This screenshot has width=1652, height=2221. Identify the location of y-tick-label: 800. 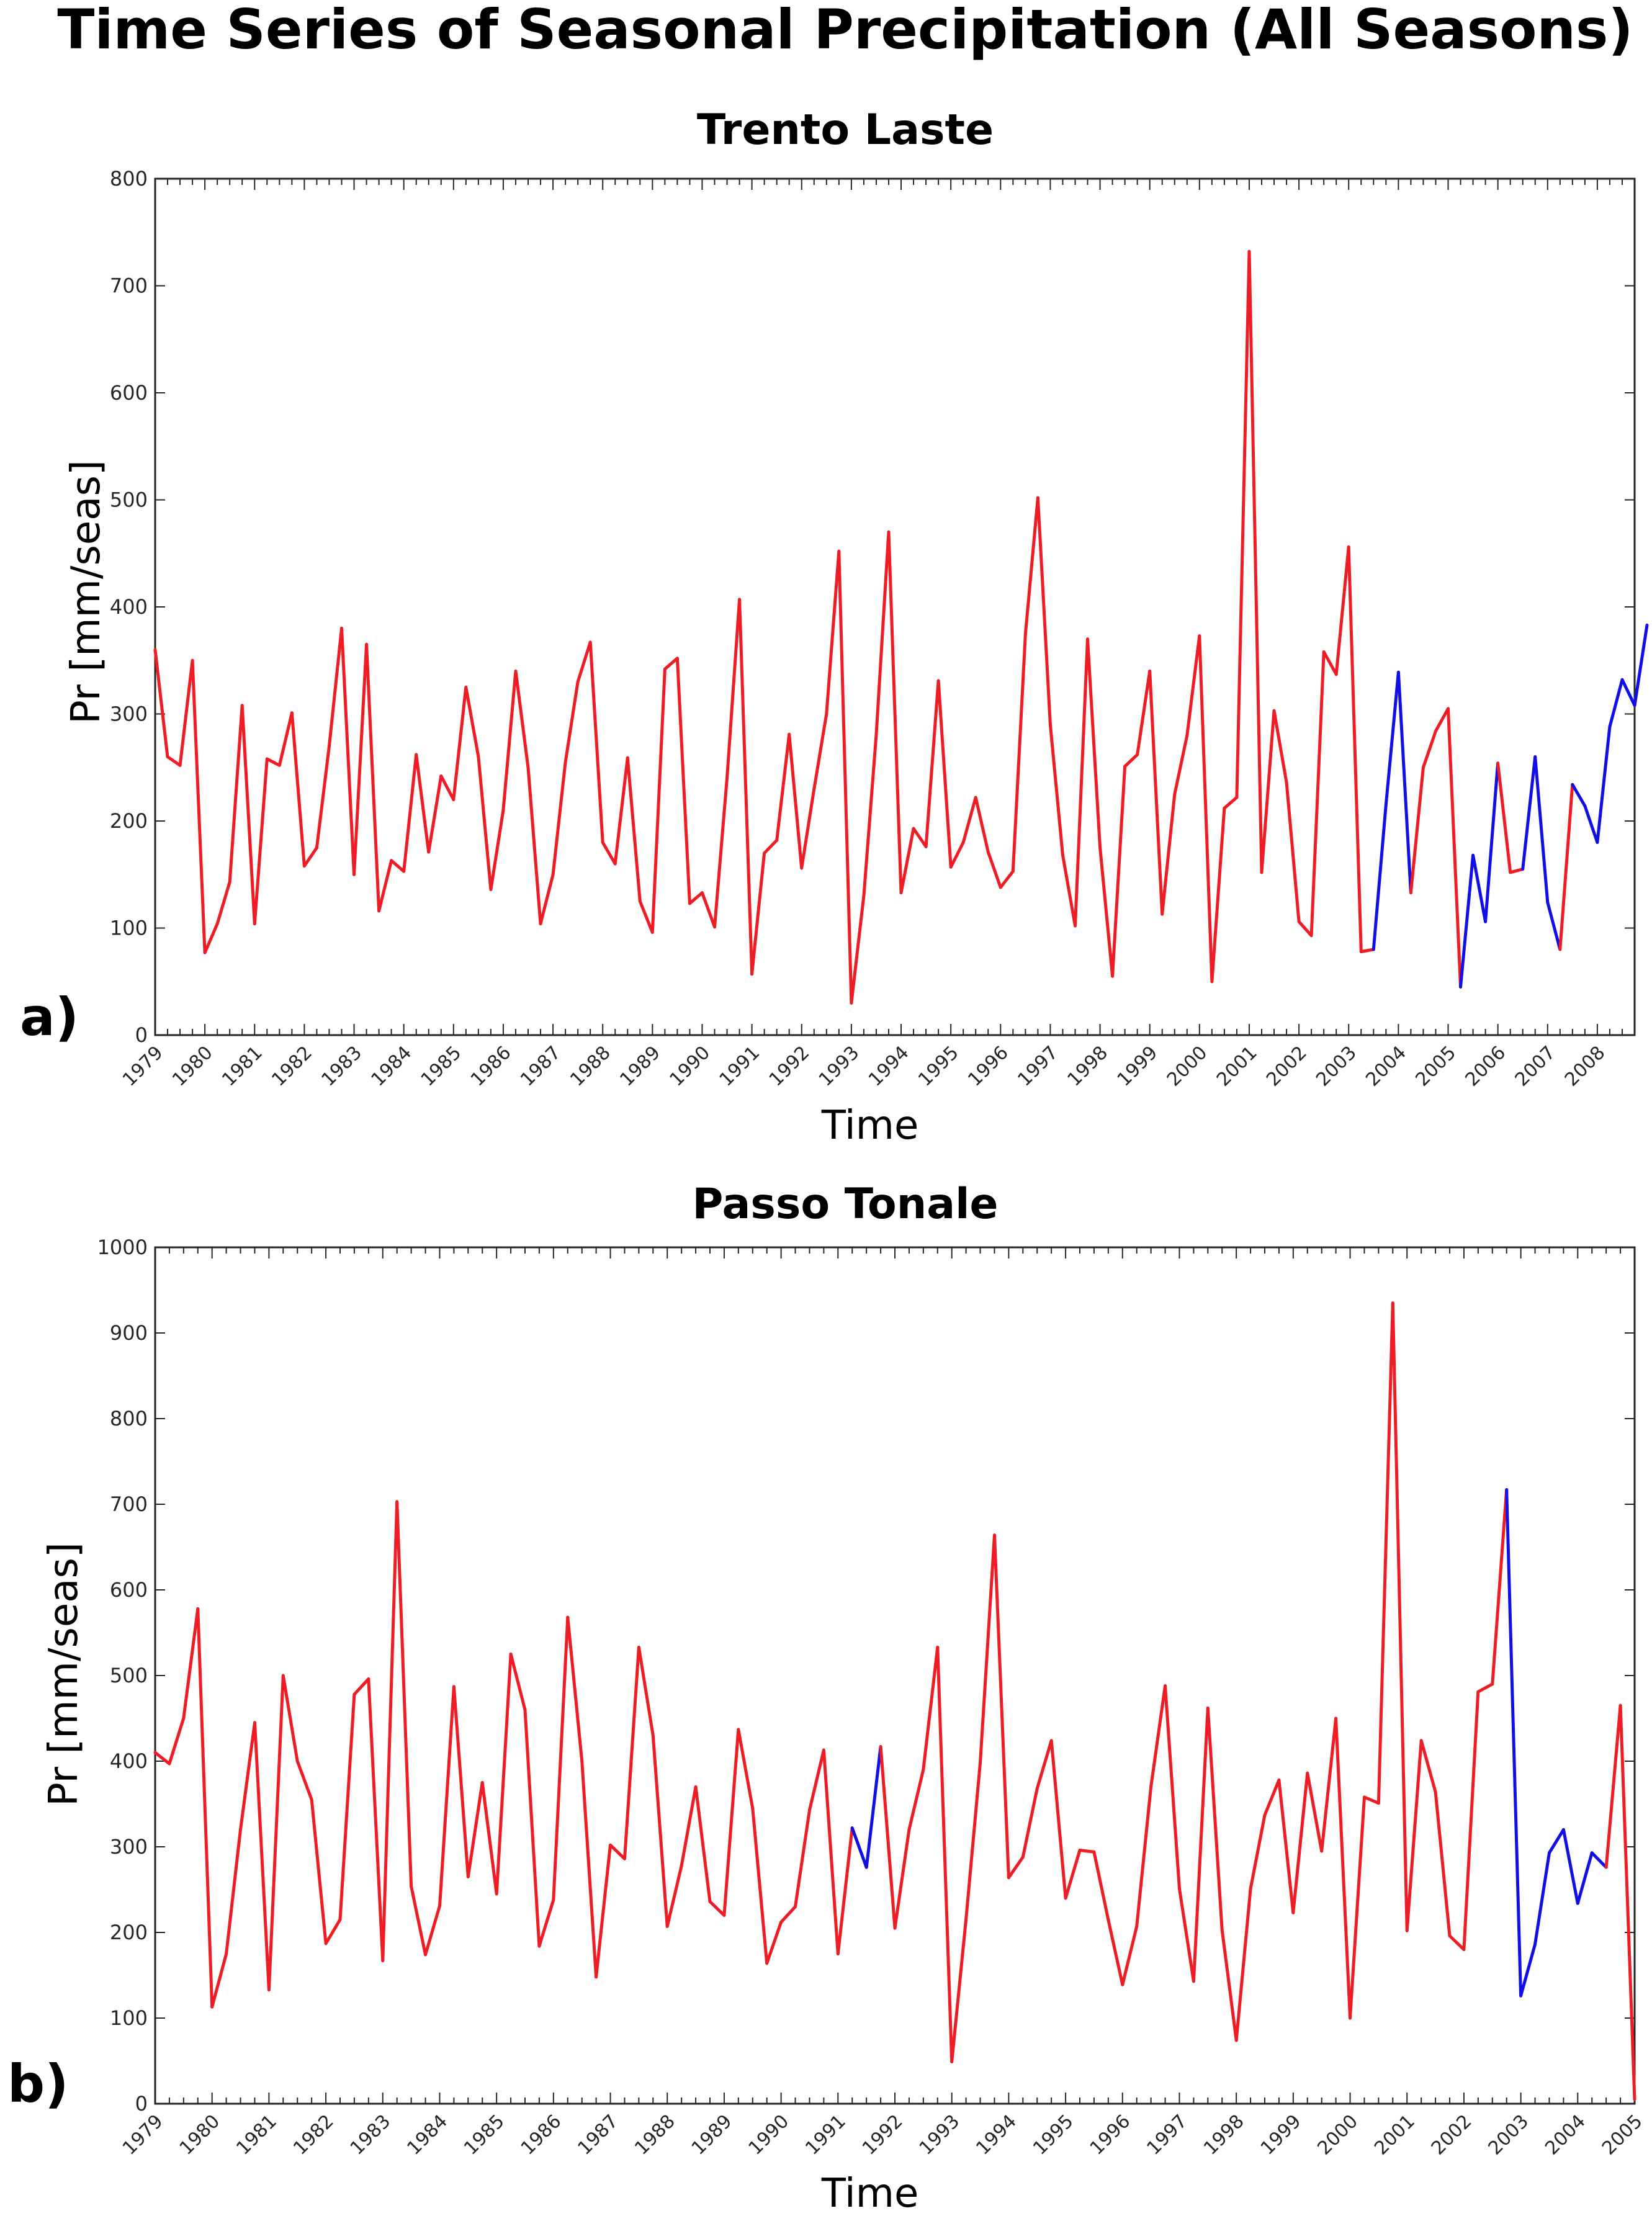
(129, 179).